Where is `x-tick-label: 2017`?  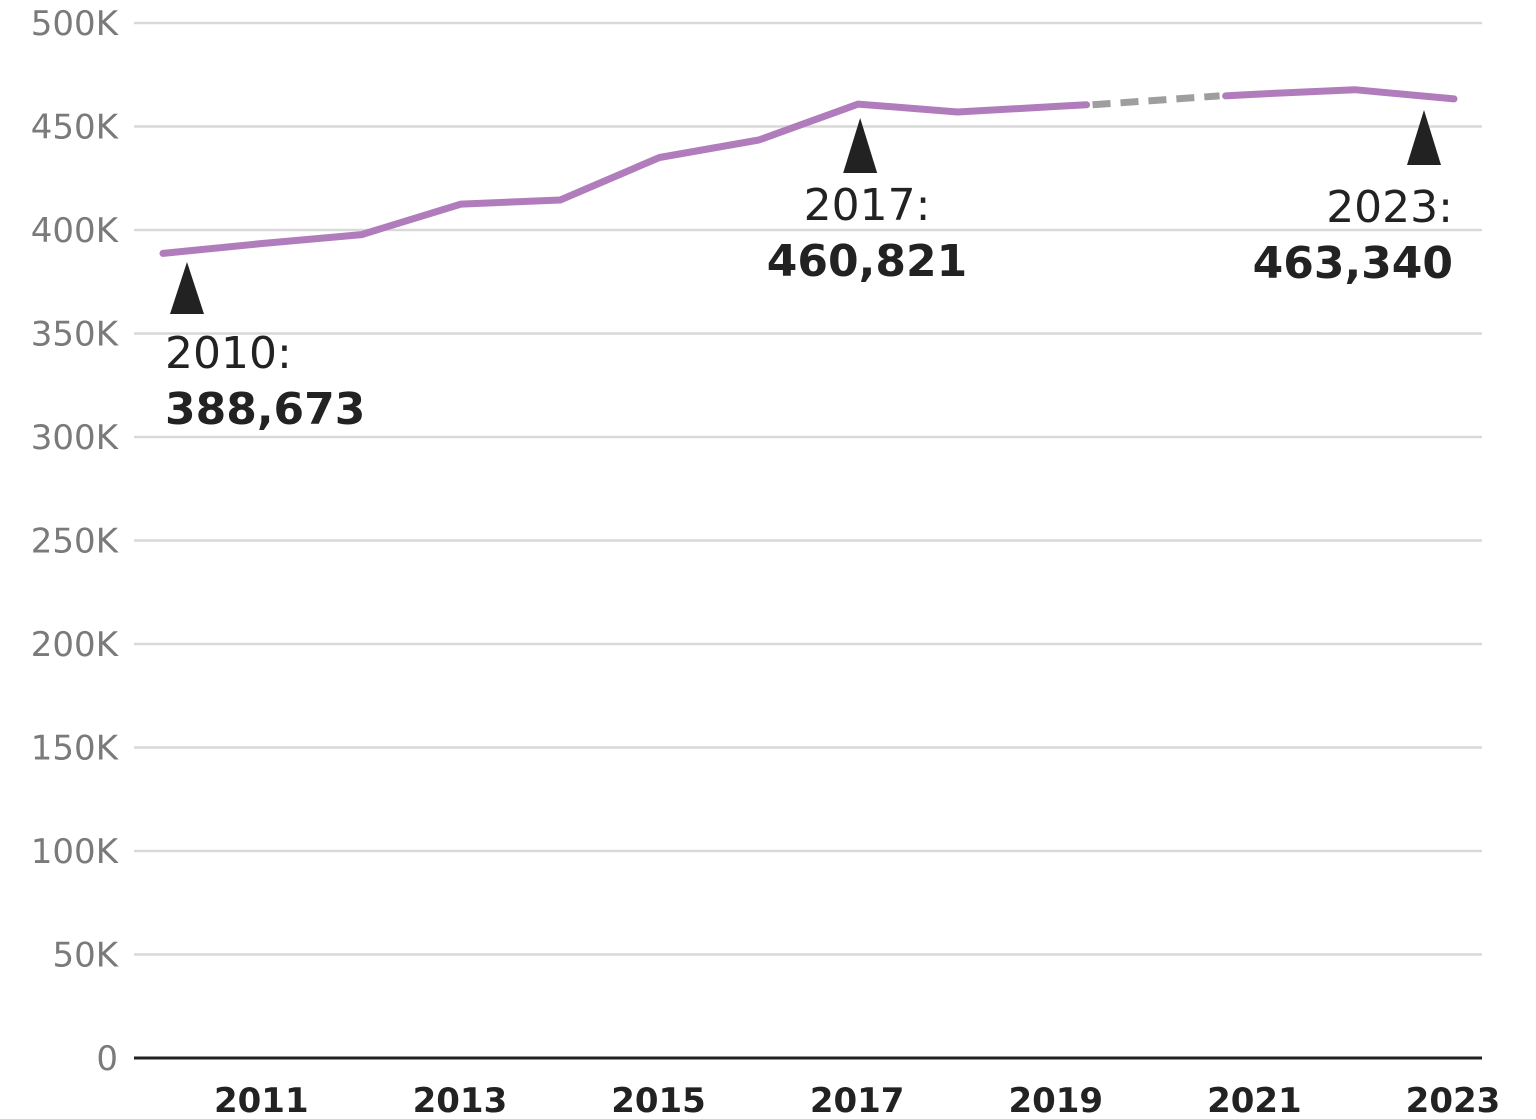
x-tick-label: 2017 is located at coordinates (857, 1100).